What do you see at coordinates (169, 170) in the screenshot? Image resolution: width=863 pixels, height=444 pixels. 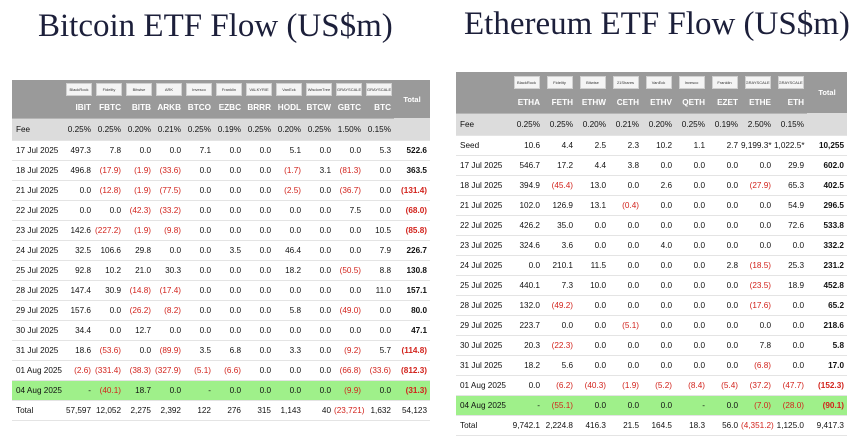 I see `flow-cell: (33.6)` at bounding box center [169, 170].